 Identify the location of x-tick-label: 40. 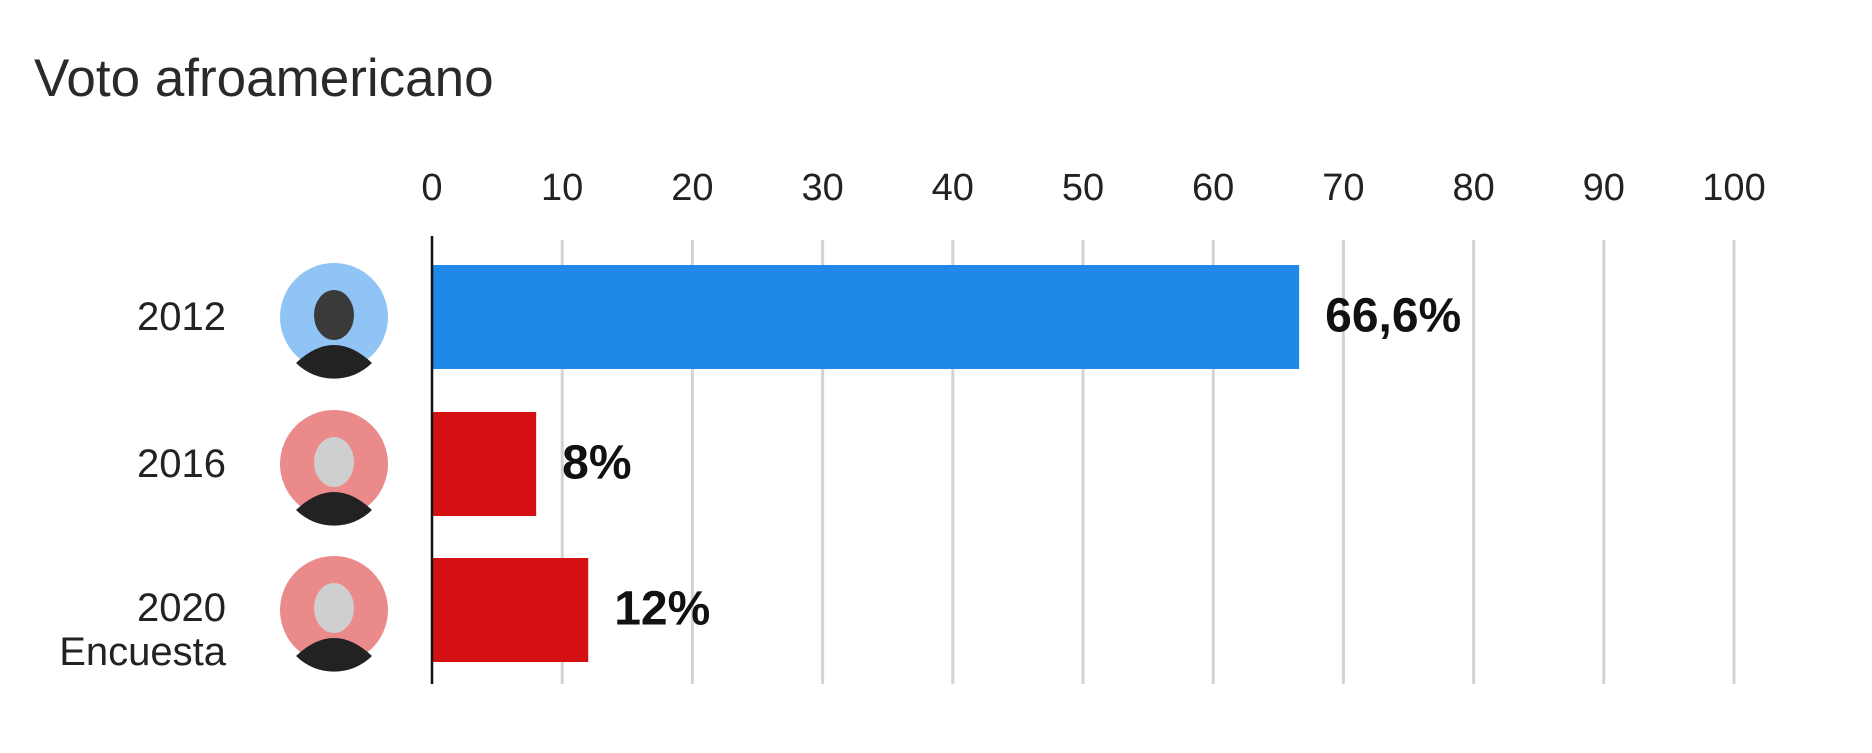
(953, 188).